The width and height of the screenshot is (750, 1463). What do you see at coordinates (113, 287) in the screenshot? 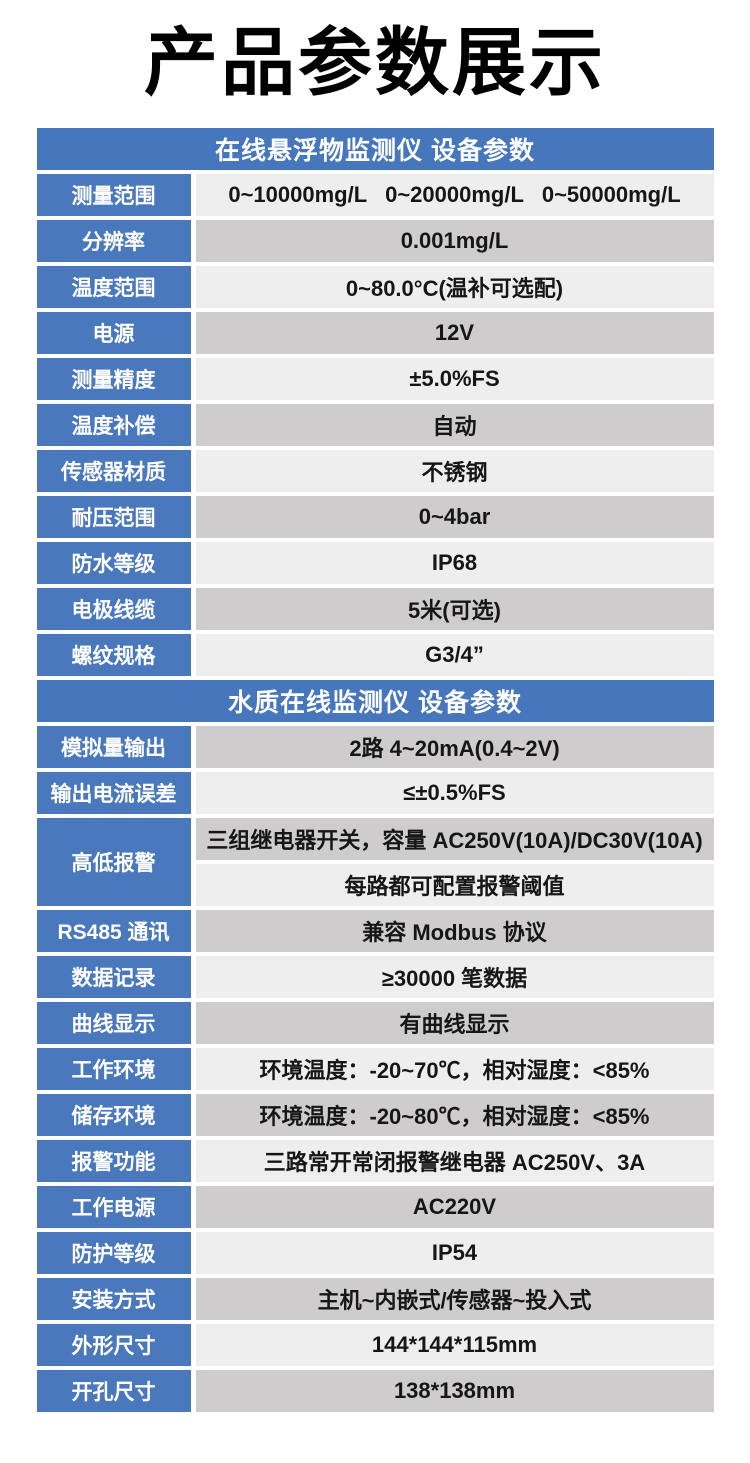
I see `row-label: 温度范围` at bounding box center [113, 287].